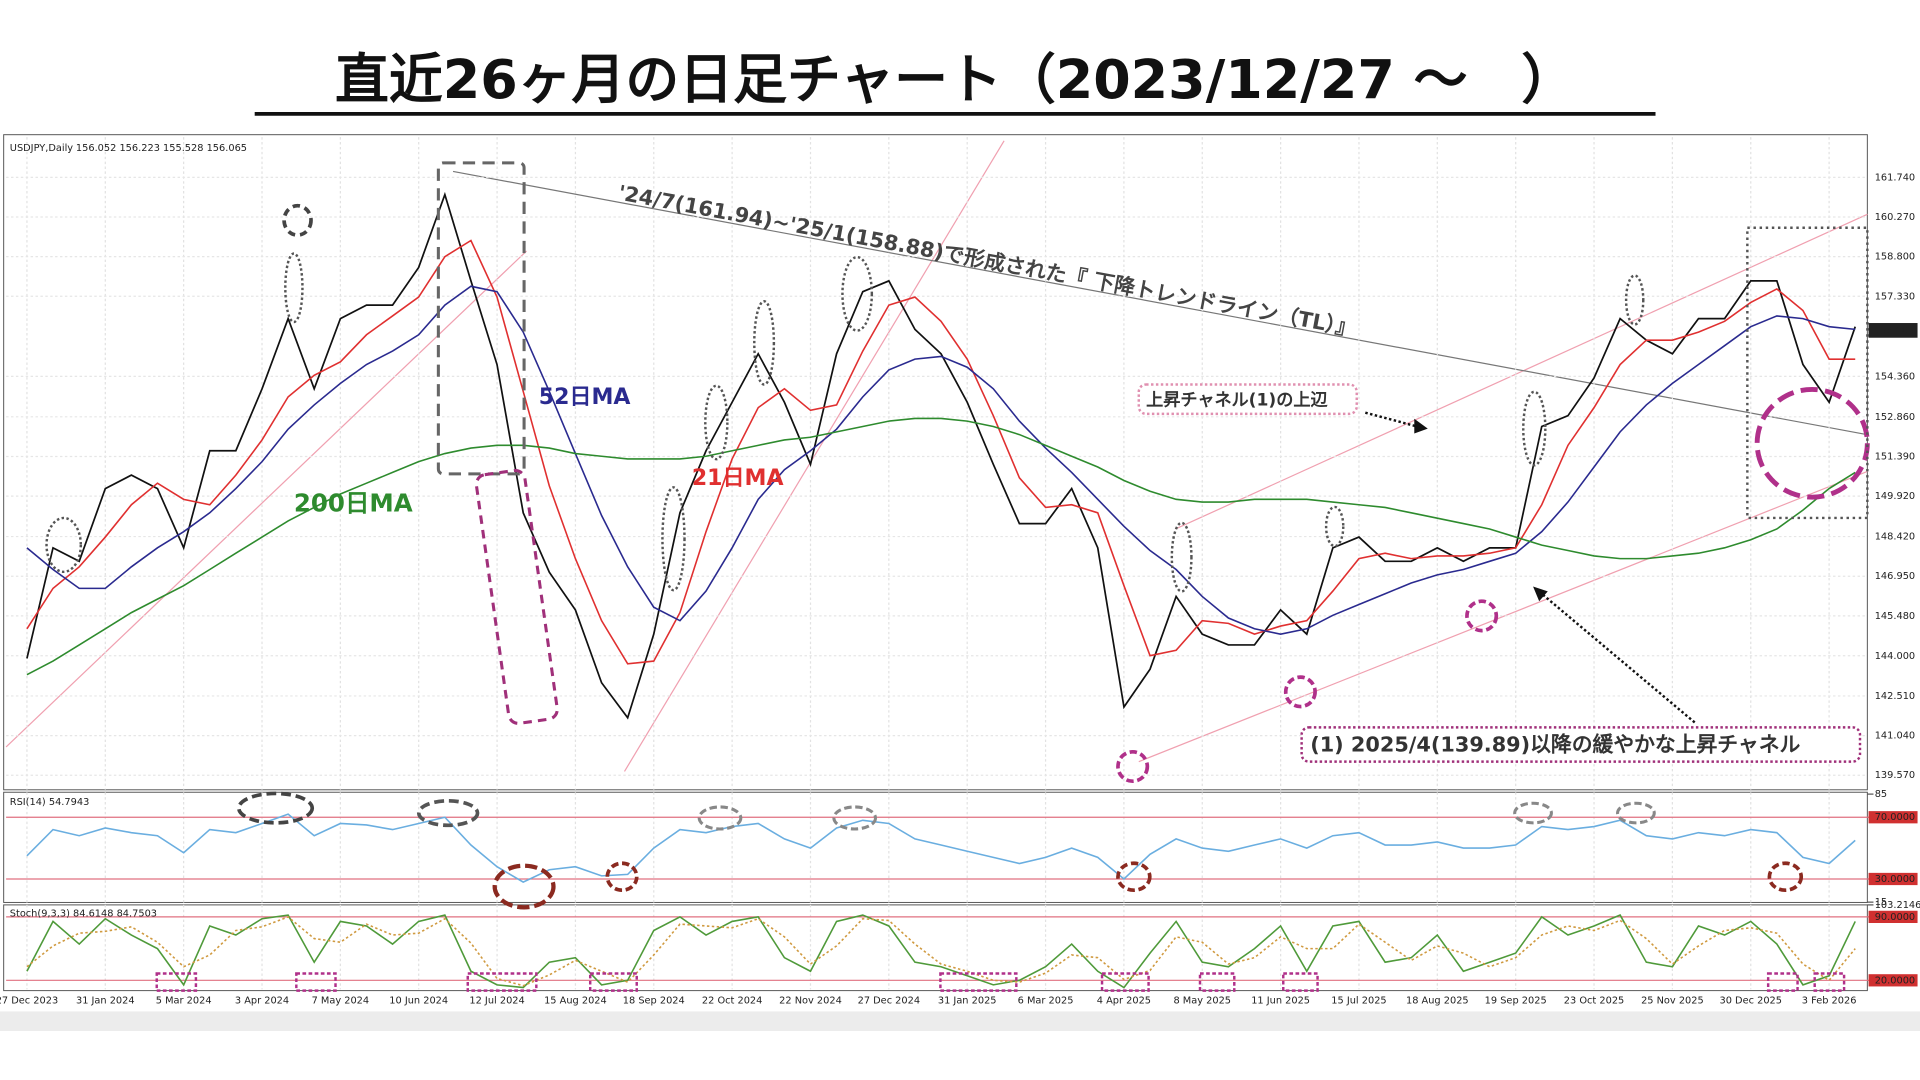 This screenshot has height=1080, width=1920. What do you see at coordinates (955, 79) in the screenshot?
I see `page-title: 直近26ヶ月の日足チャート（2023/12/27 ～ ）` at bounding box center [955, 79].